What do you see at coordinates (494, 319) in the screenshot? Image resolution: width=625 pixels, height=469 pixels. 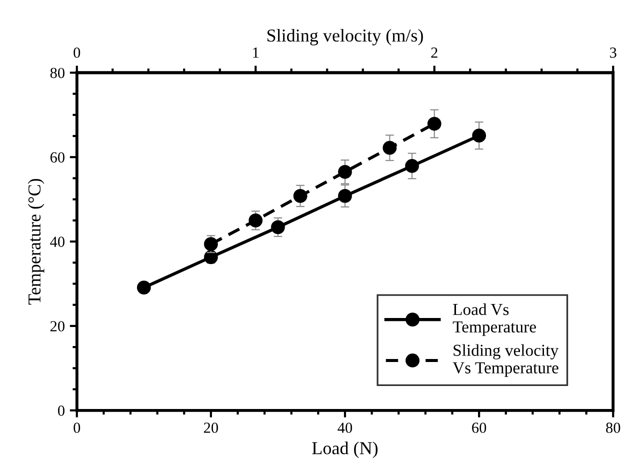 I see `legend-label: Load Vs Temperature` at bounding box center [494, 319].